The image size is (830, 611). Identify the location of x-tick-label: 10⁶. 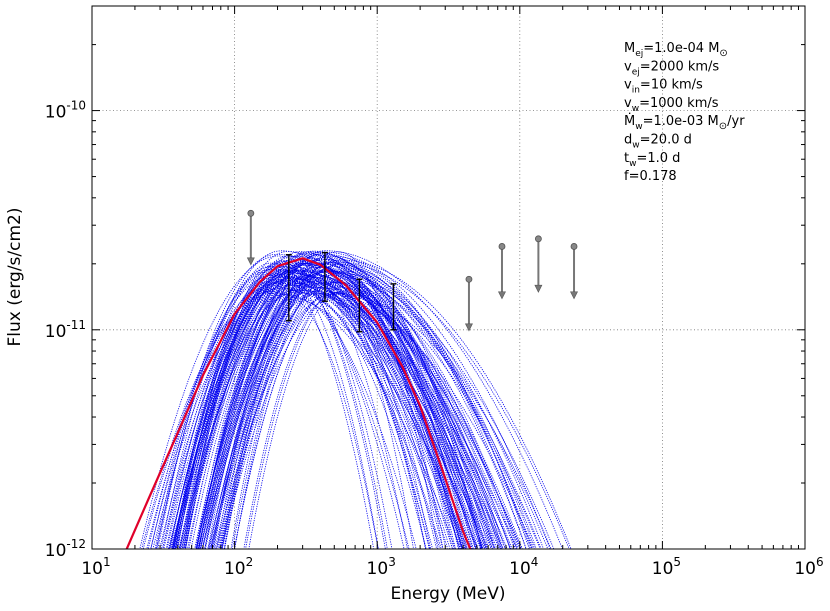
(808, 567).